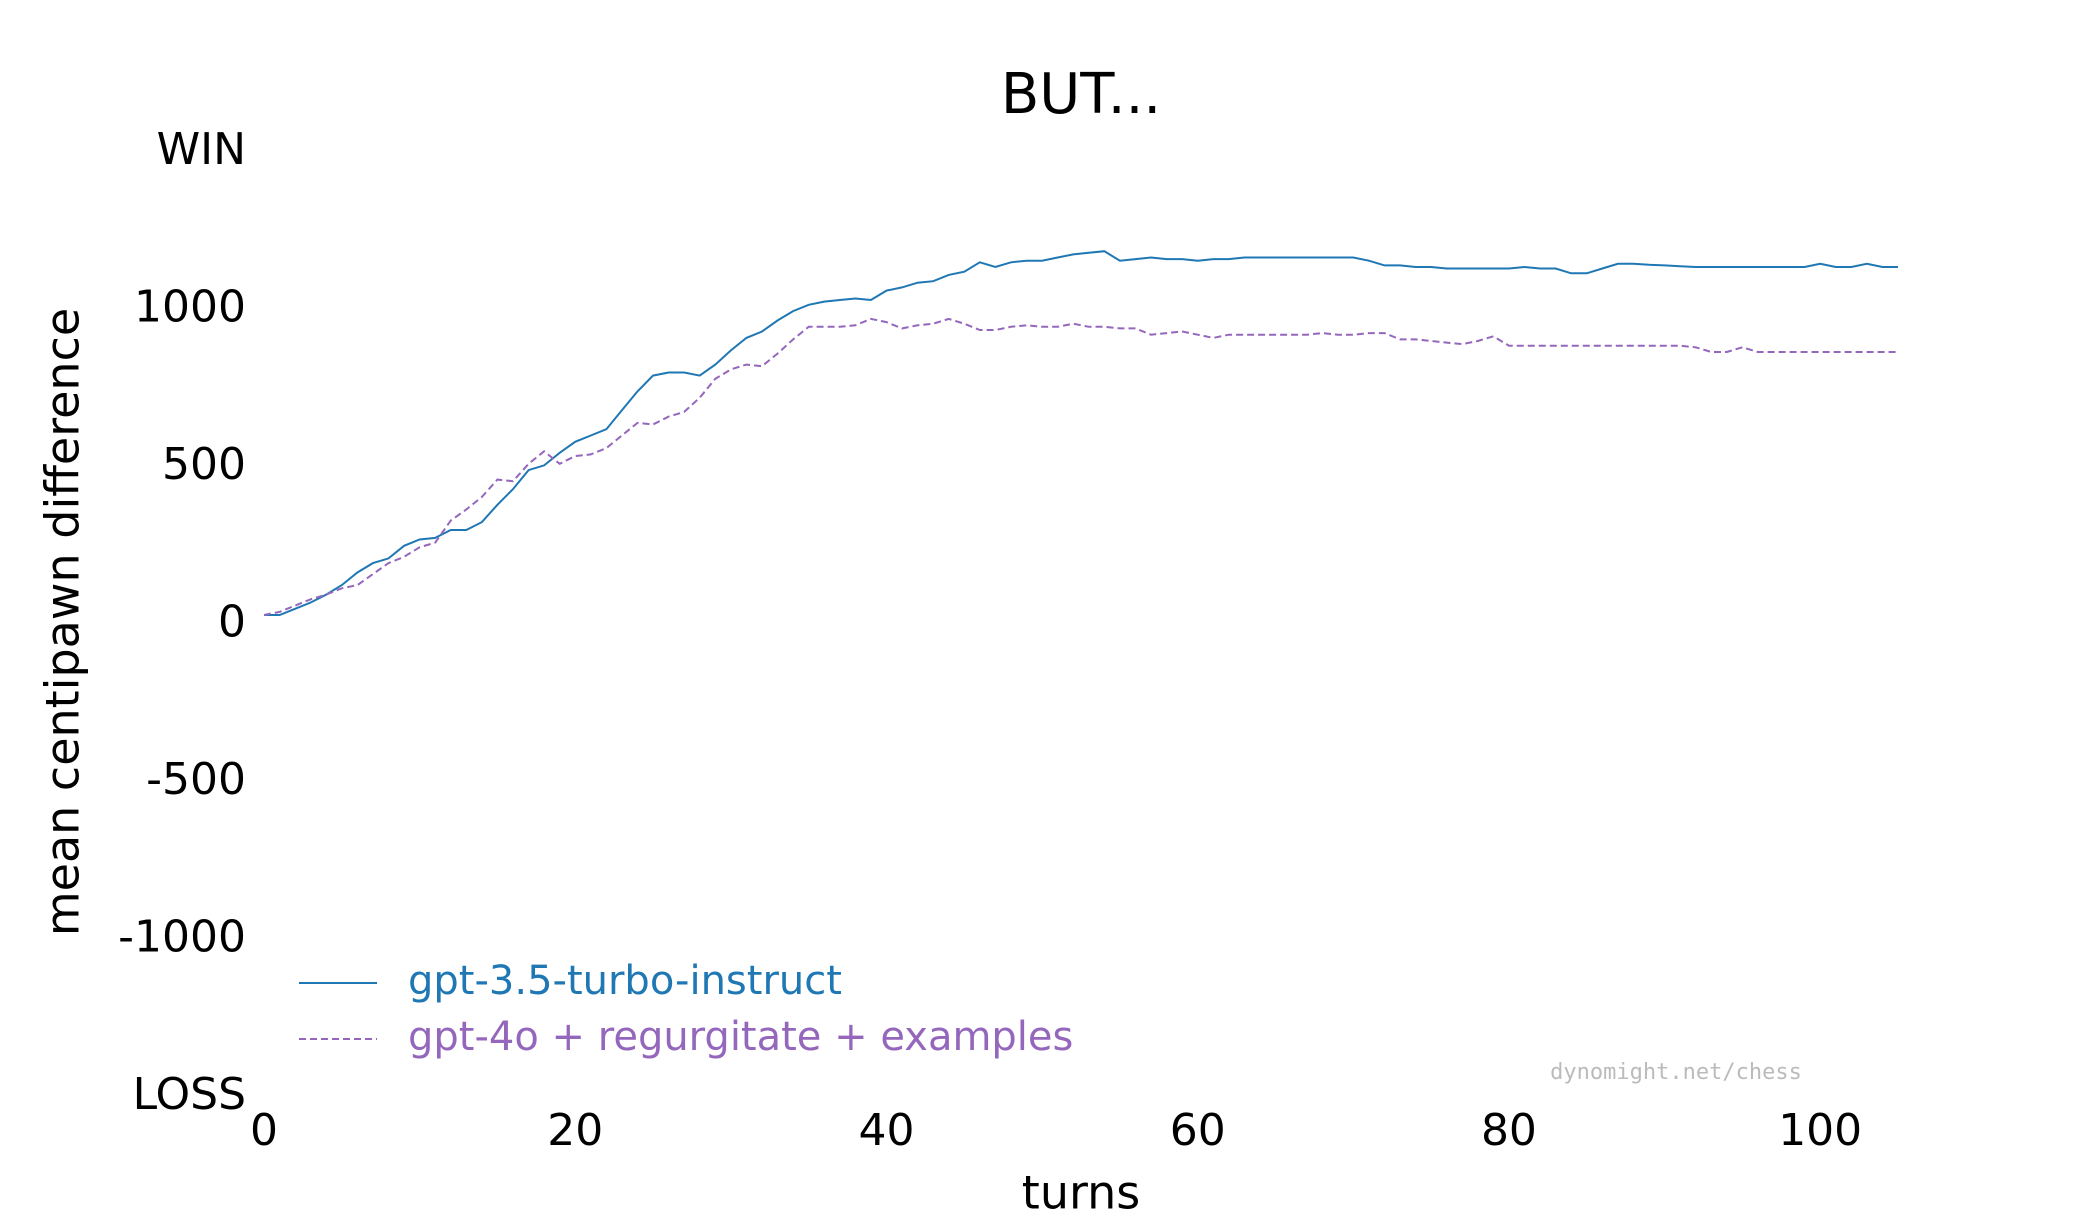 The image size is (2100, 1225). I want to click on x-axis-label: turns, so click(1081, 1193).